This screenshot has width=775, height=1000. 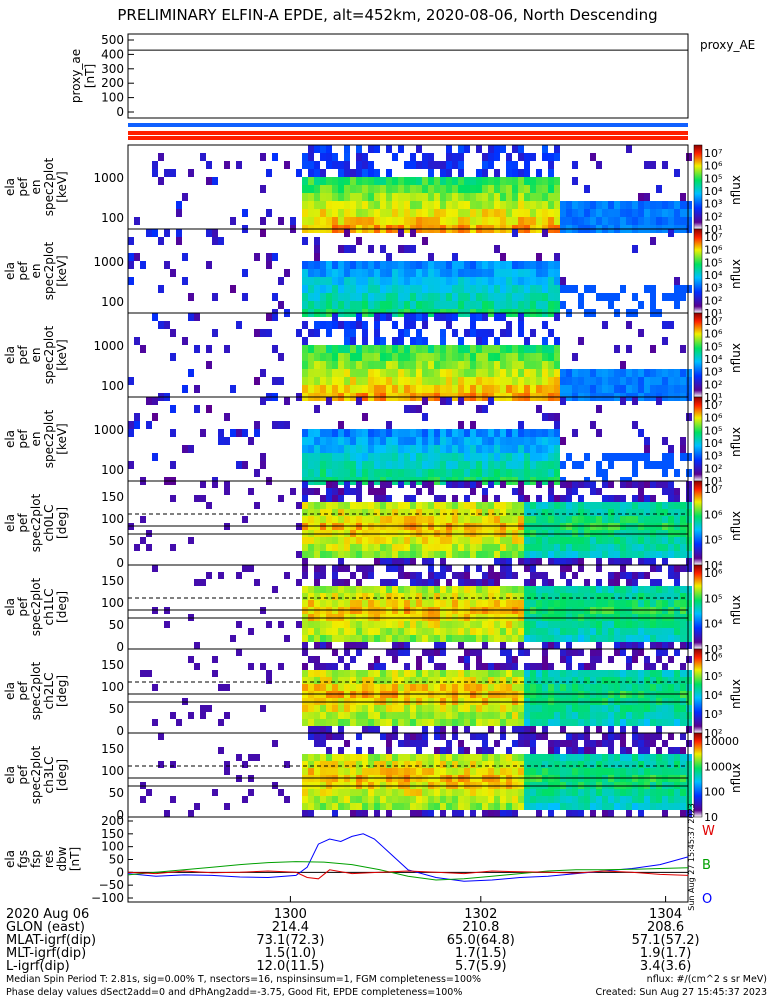 I want to click on bfield-legend-O: O, so click(x=707, y=899).